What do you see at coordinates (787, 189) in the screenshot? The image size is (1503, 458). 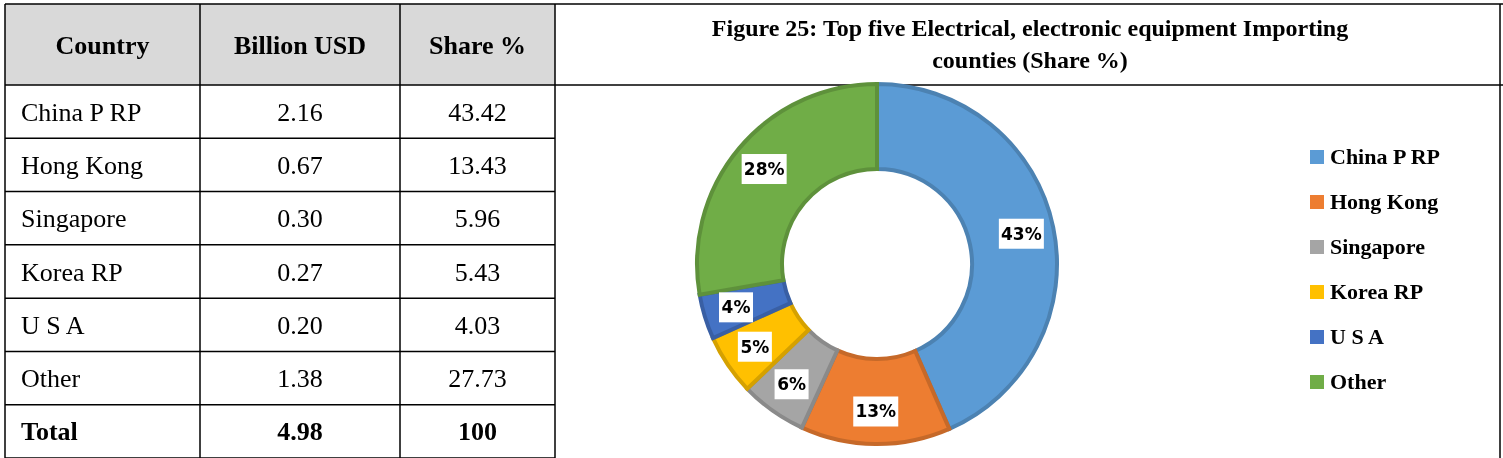 I see `donut-slice` at bounding box center [787, 189].